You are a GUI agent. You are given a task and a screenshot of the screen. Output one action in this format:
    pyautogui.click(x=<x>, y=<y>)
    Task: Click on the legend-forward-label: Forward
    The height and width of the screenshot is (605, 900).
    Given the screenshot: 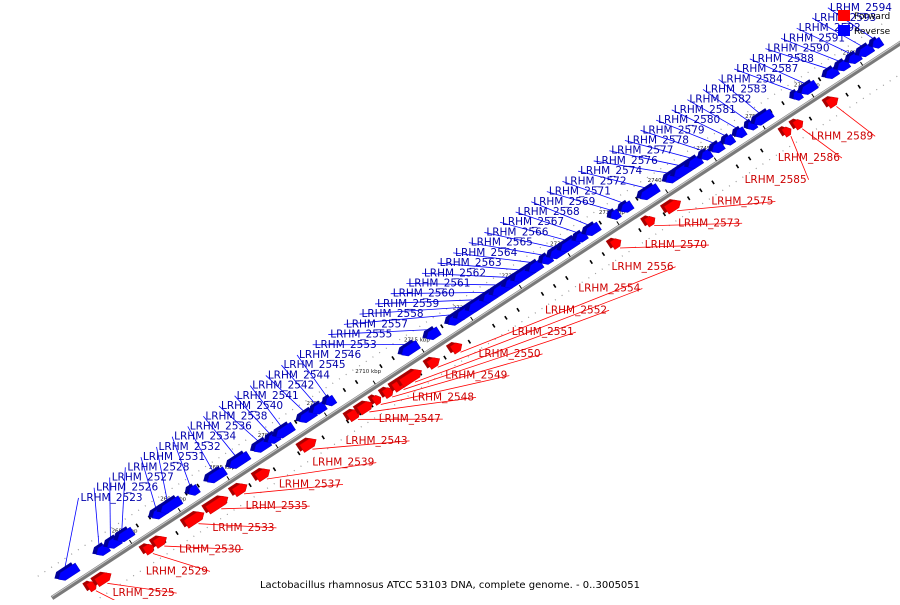 What is the action you would take?
    pyautogui.click(x=872, y=17)
    